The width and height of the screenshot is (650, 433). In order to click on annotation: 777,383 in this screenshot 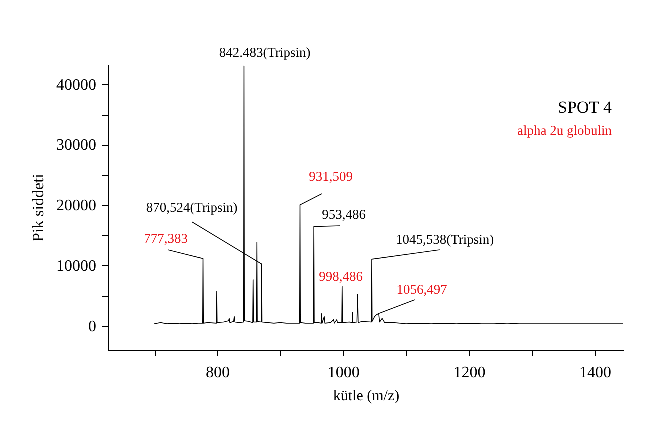, I will do `click(166, 238)`.